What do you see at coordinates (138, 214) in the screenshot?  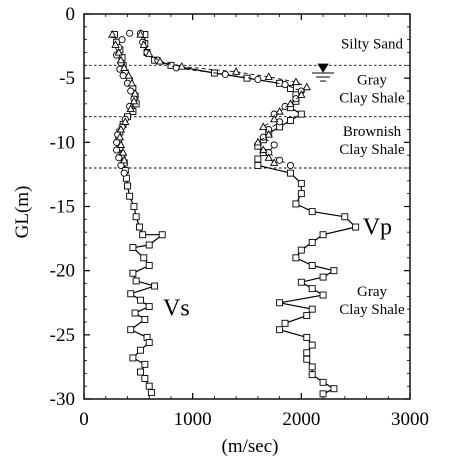 I see `vs-squares-series` at bounding box center [138, 214].